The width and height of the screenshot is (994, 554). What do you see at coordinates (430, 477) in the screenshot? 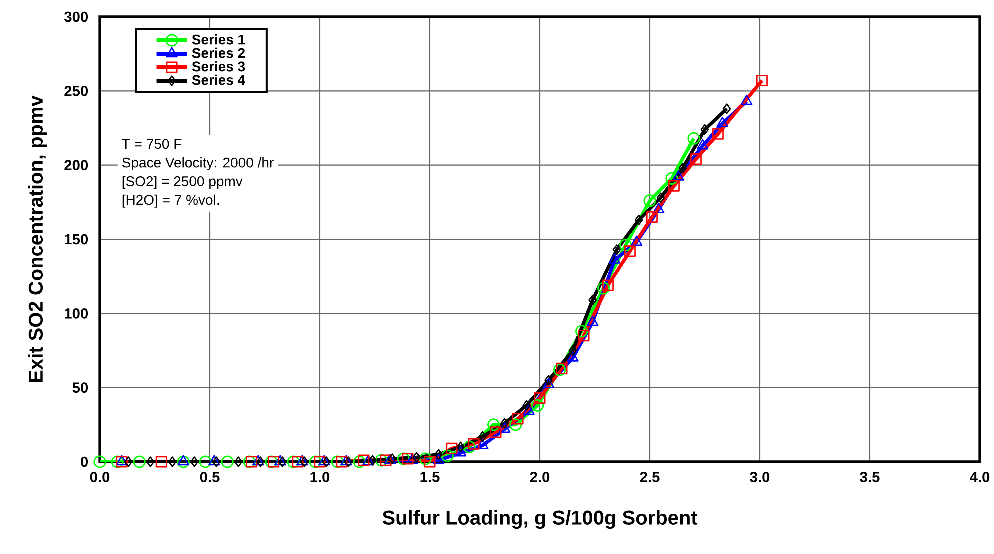
I see `x-tick-label: 1.5` at bounding box center [430, 477].